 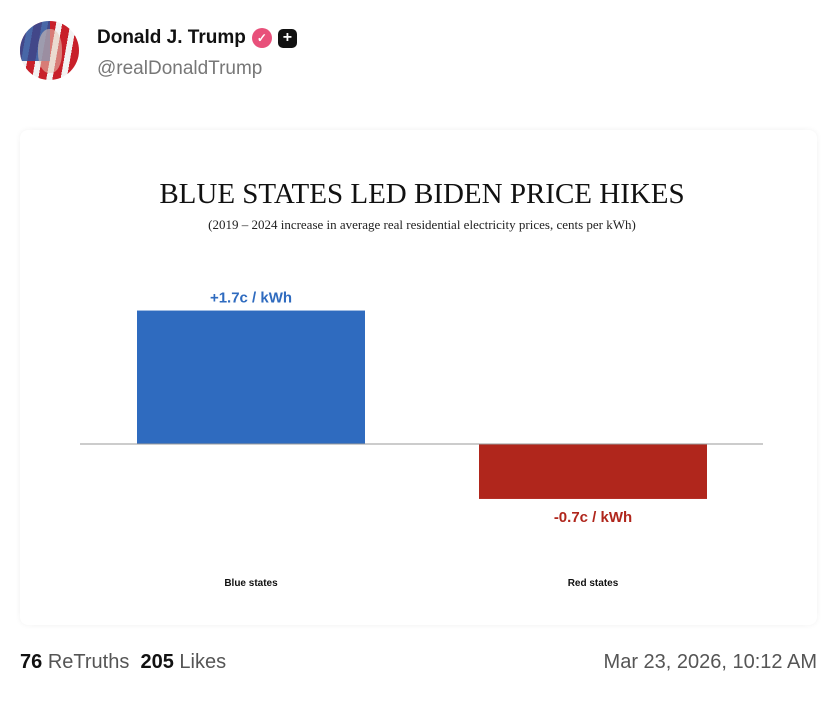 I want to click on engagement: 76 ReTruths 205 Likes, so click(x=123, y=662).